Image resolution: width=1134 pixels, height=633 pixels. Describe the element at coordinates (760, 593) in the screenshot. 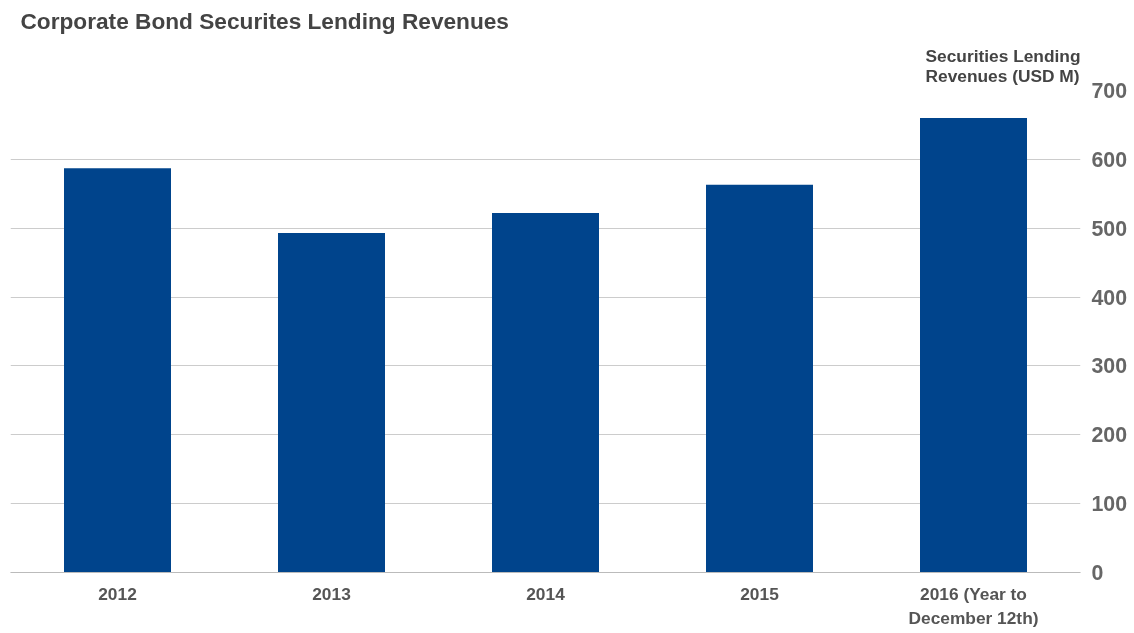

I see `x-tick-label: 2015` at that location.